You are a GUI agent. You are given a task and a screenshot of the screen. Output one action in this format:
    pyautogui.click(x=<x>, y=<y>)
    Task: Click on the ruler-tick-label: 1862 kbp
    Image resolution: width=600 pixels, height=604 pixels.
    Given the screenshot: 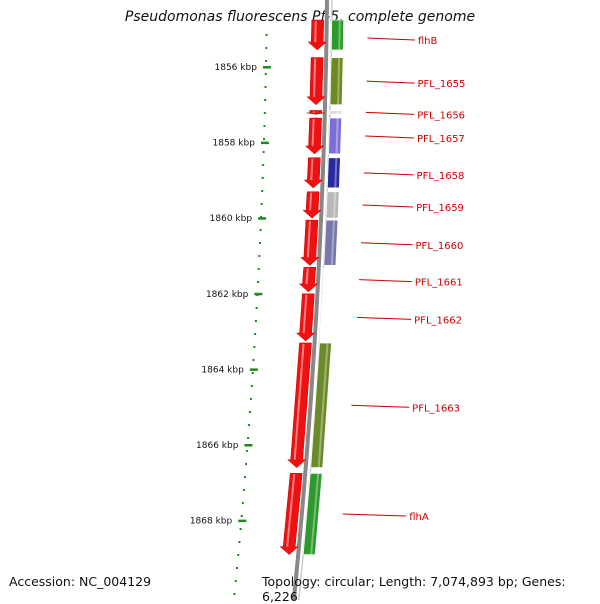 What is the action you would take?
    pyautogui.click(x=227, y=295)
    